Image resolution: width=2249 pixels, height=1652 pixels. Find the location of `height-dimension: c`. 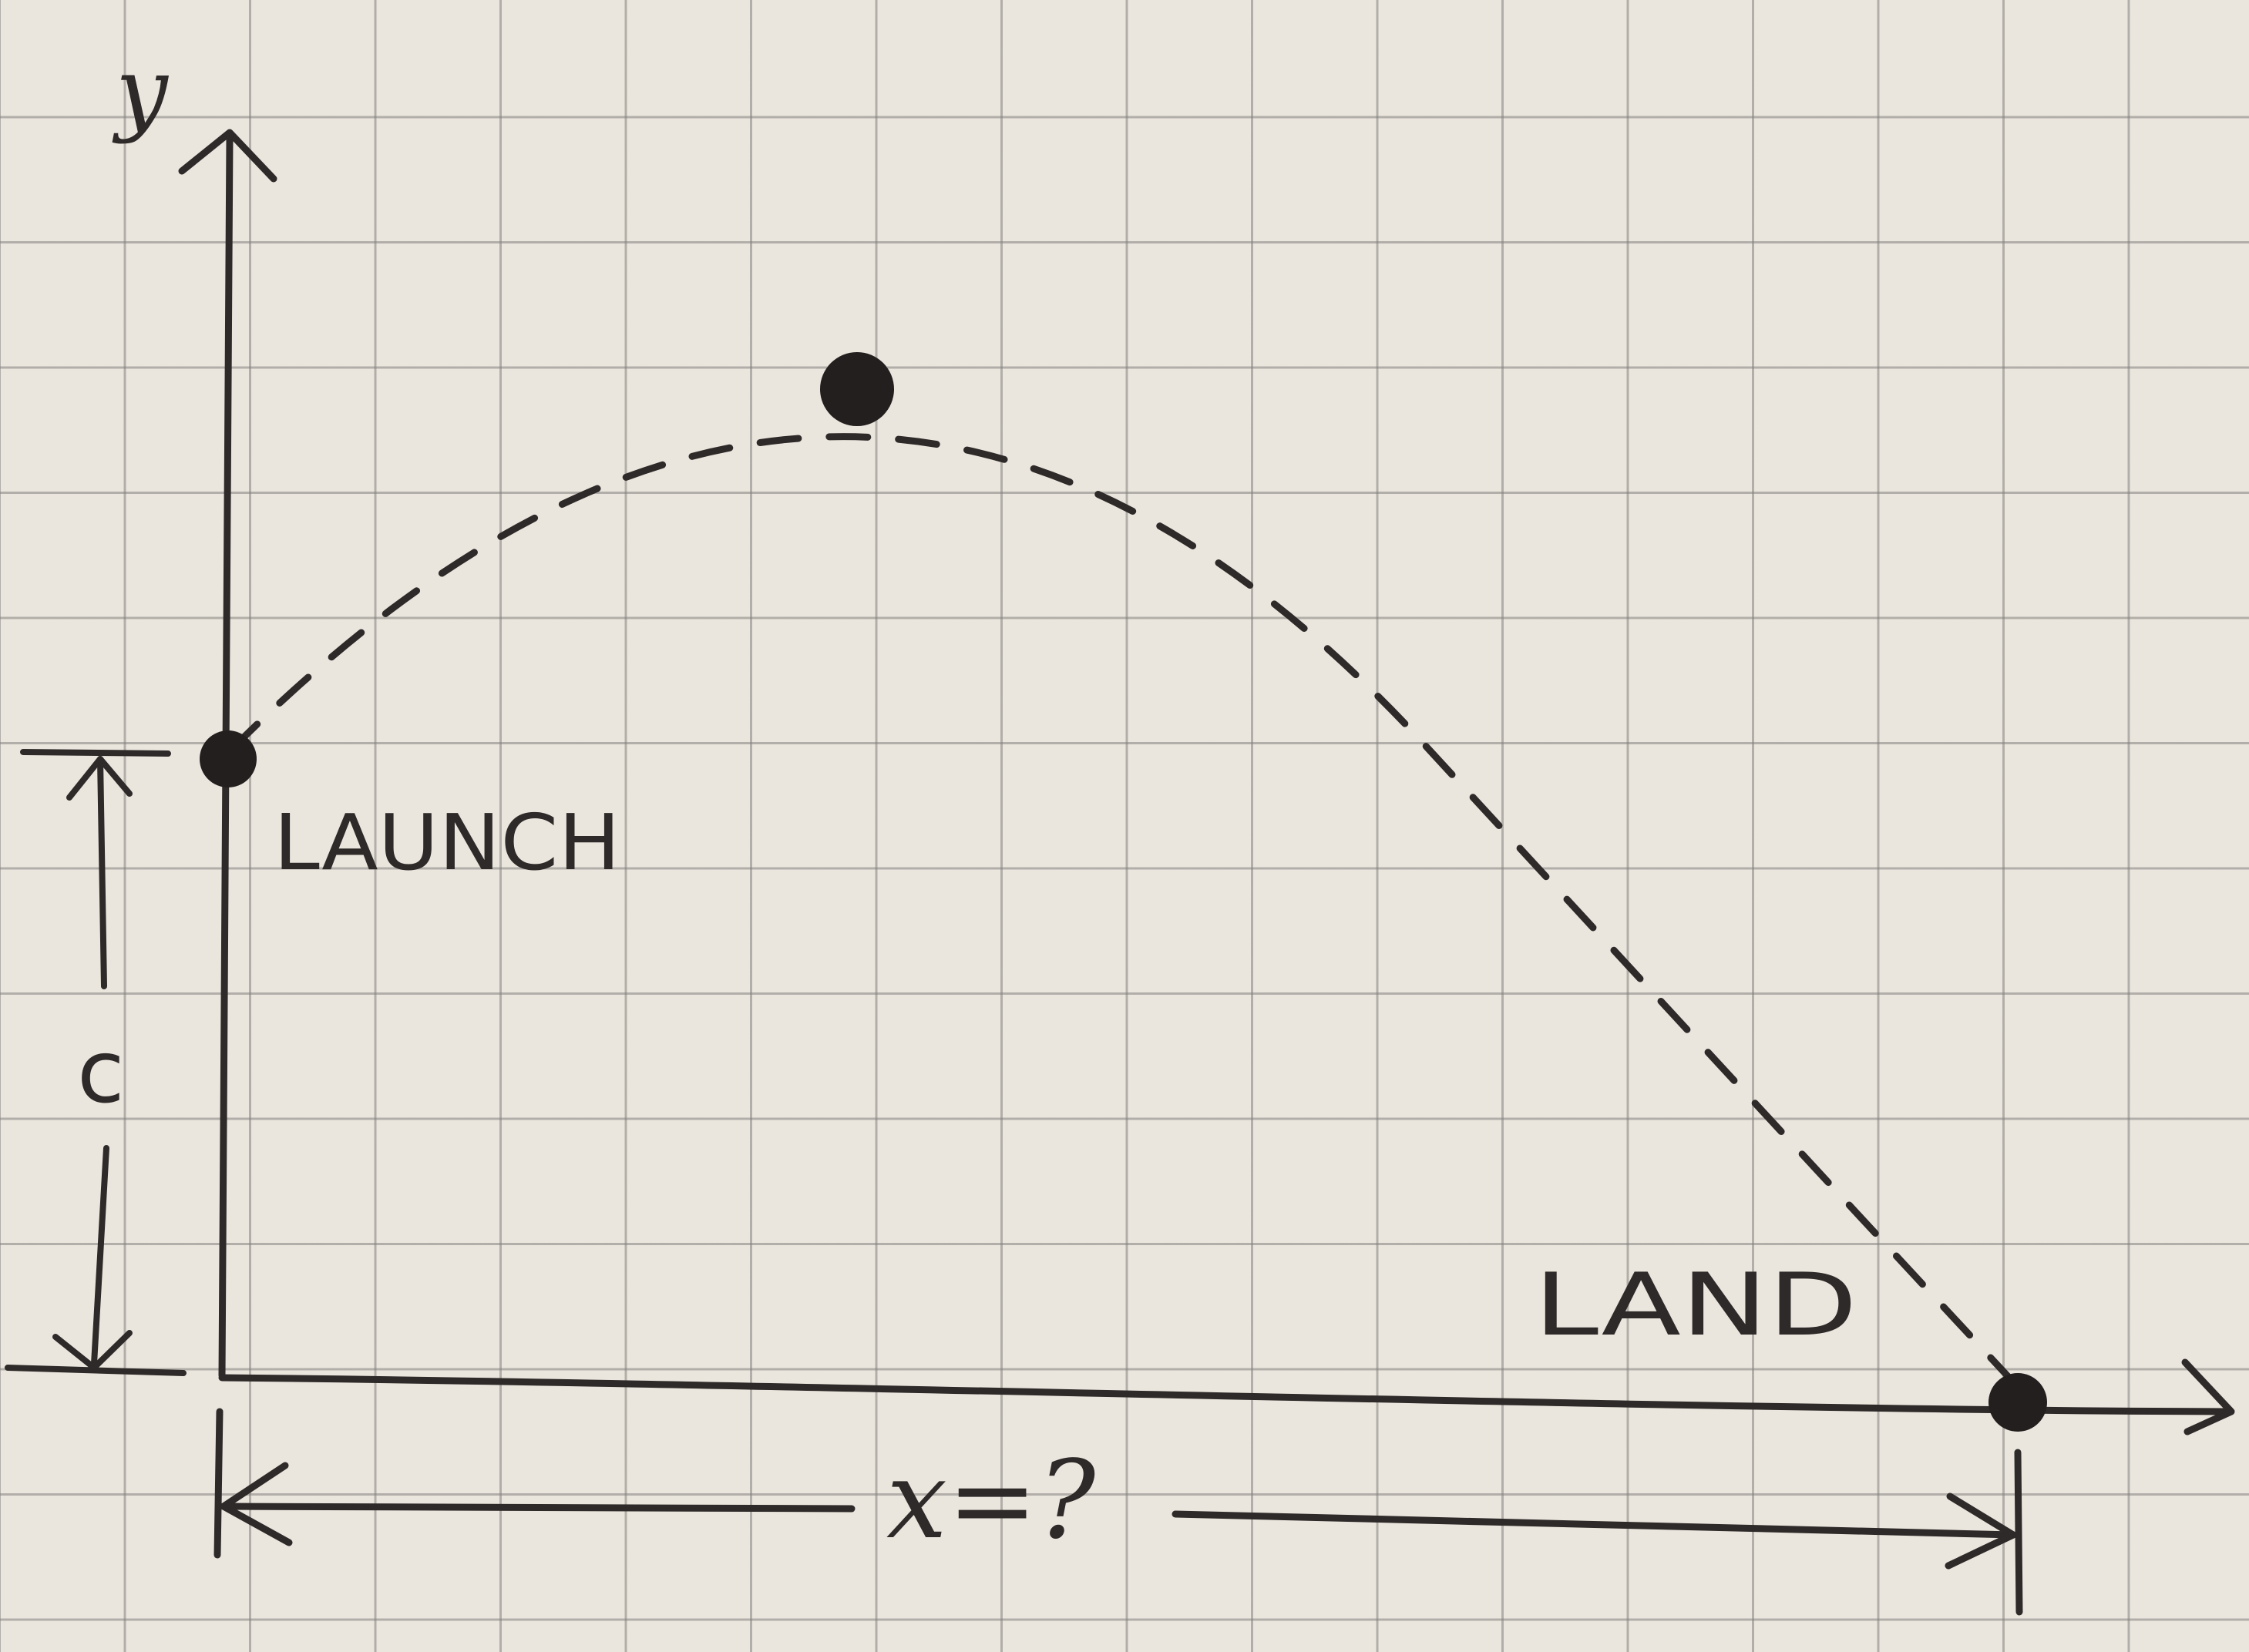

height-dimension: c is located at coordinates (93, 1064).